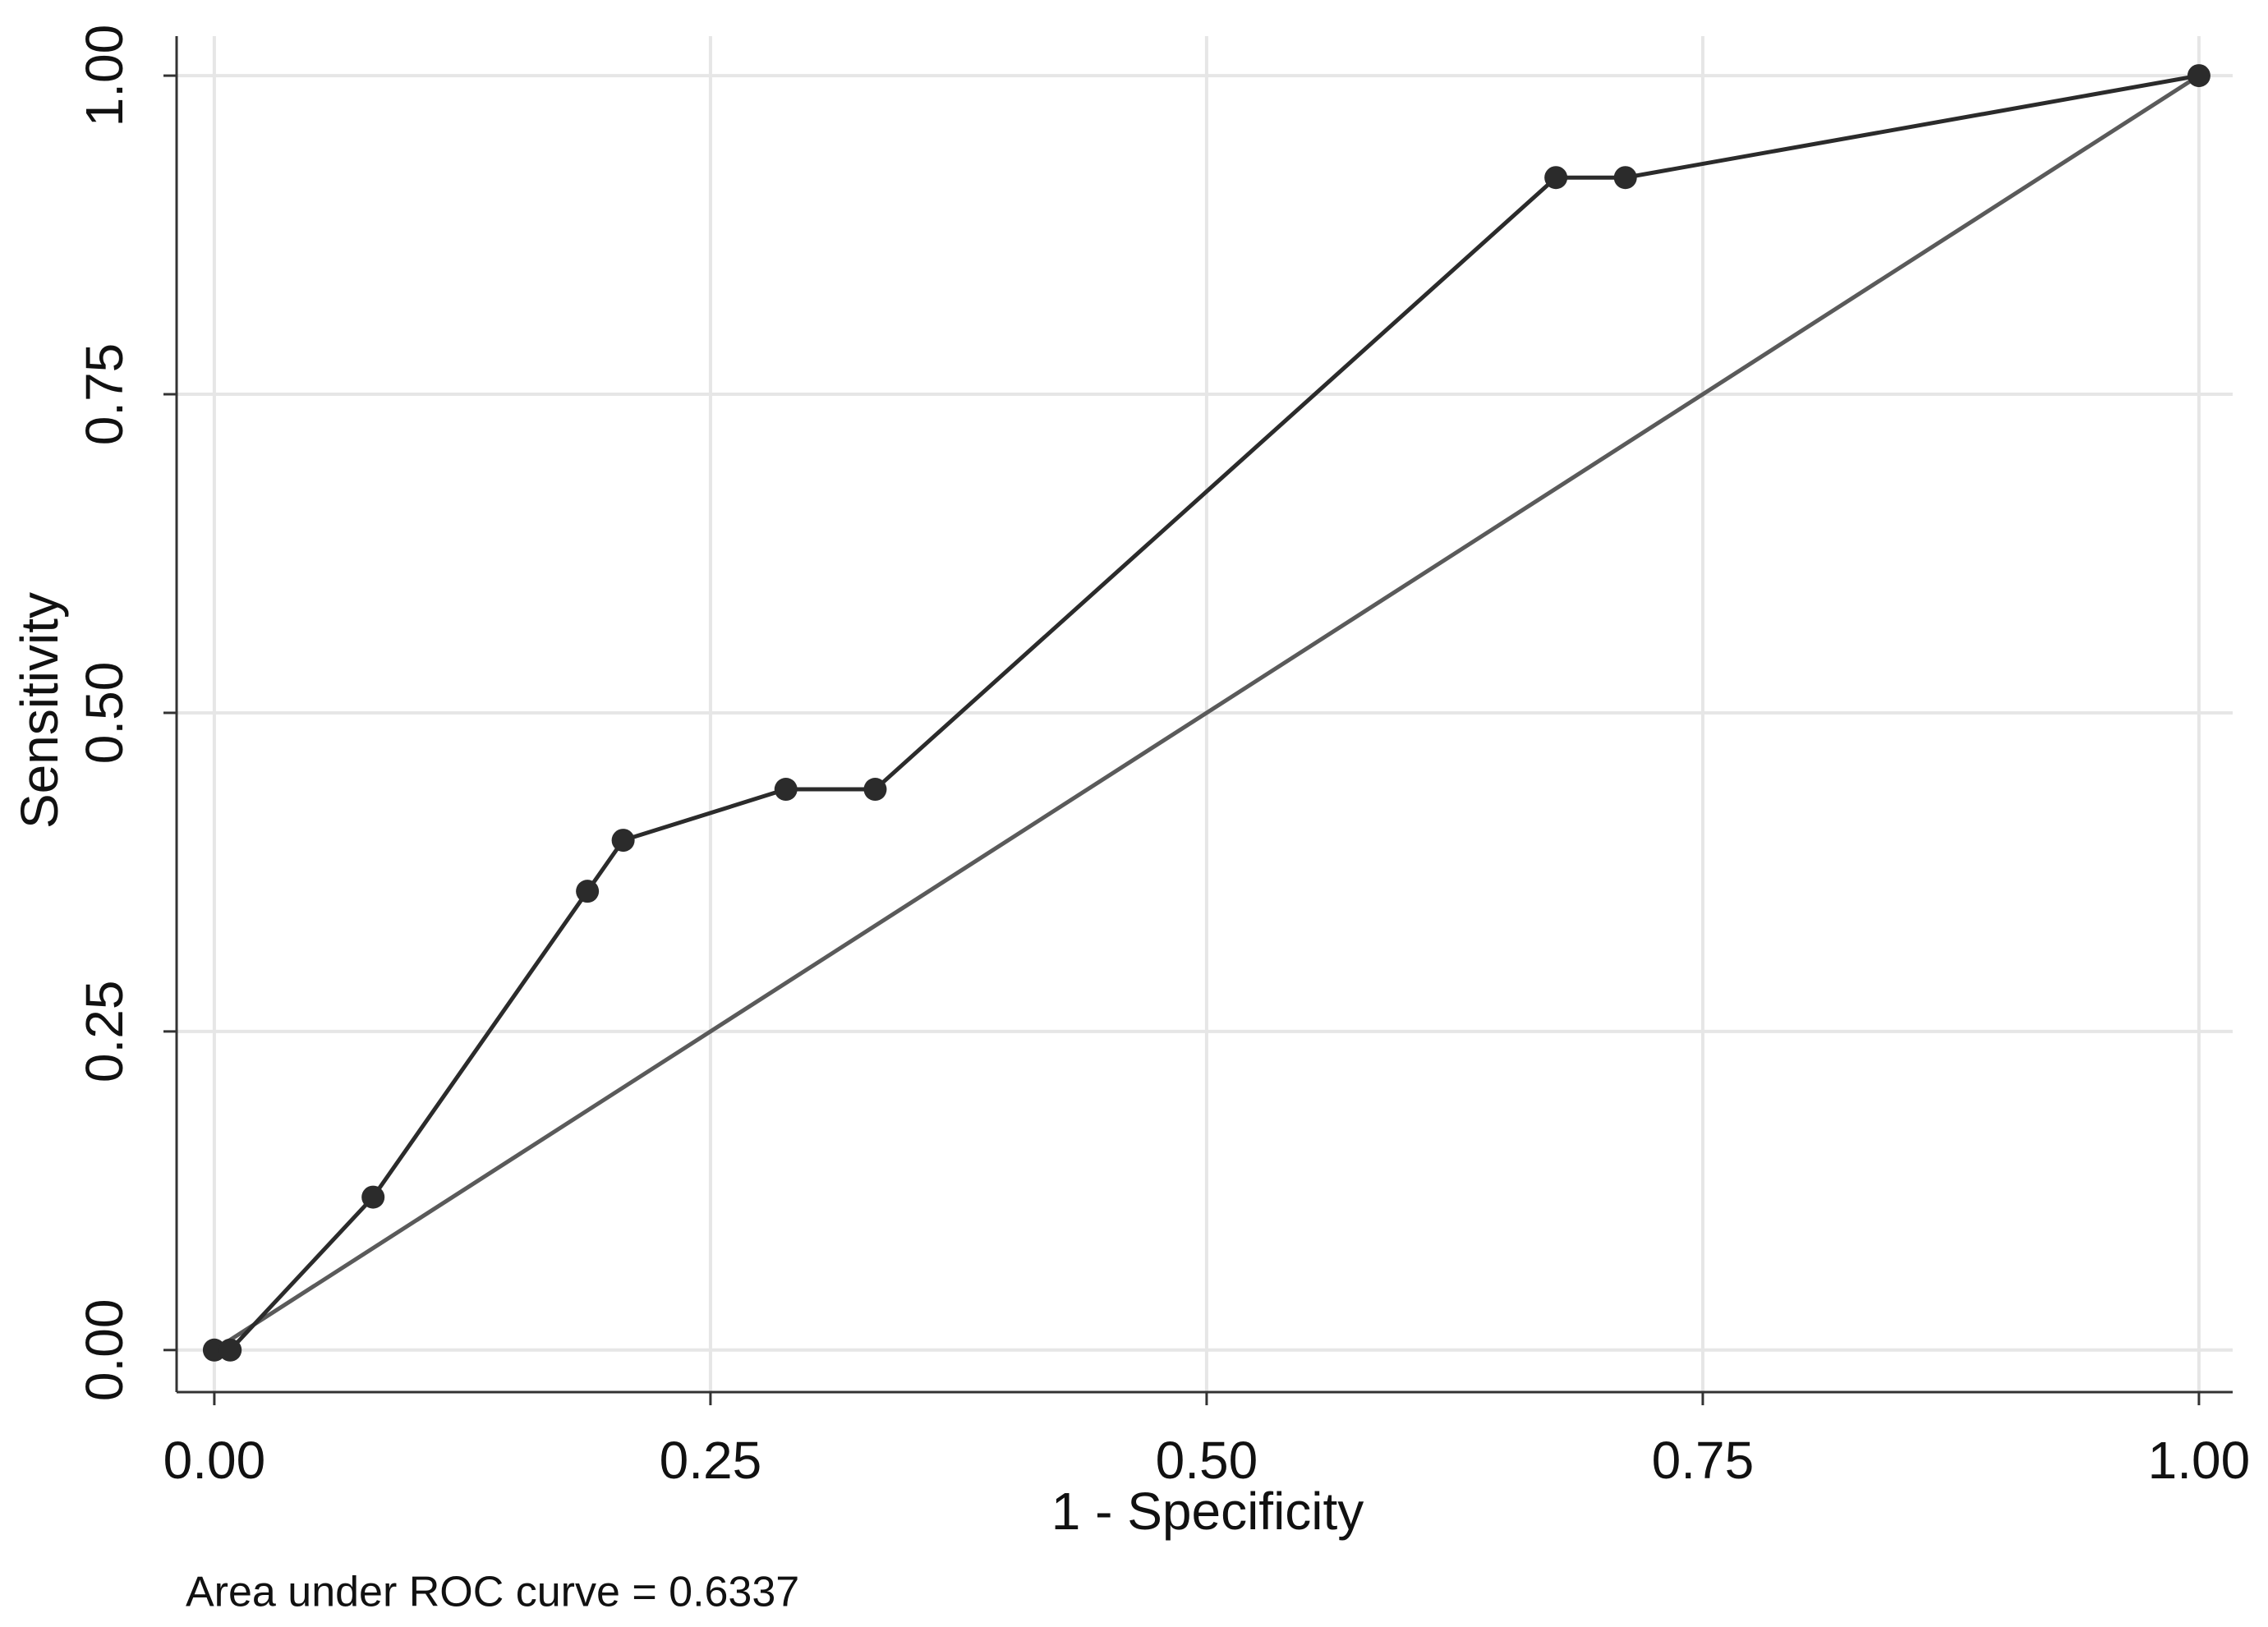  What do you see at coordinates (104, 1350) in the screenshot?
I see `y-tick-label: 0.00` at bounding box center [104, 1350].